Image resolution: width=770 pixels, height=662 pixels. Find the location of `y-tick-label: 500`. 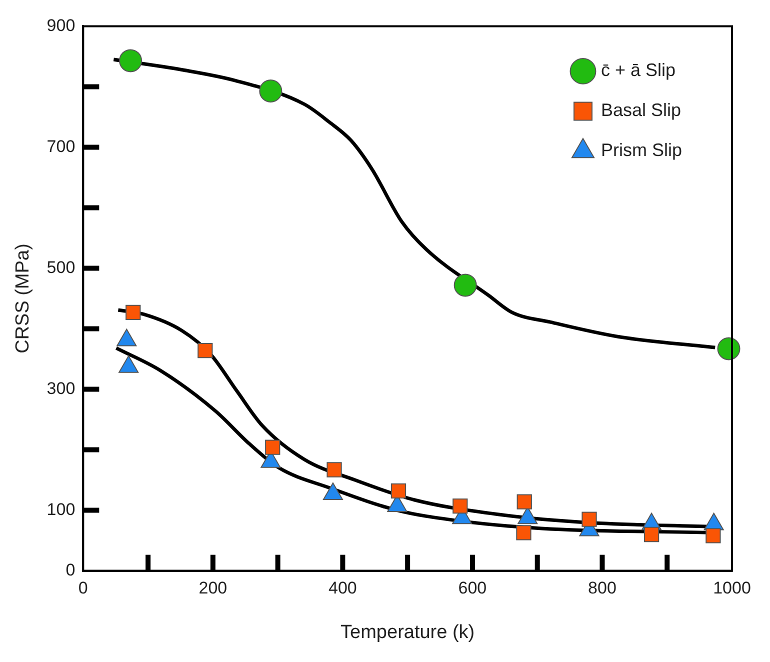

y-tick-label: 500 is located at coordinates (61, 267).